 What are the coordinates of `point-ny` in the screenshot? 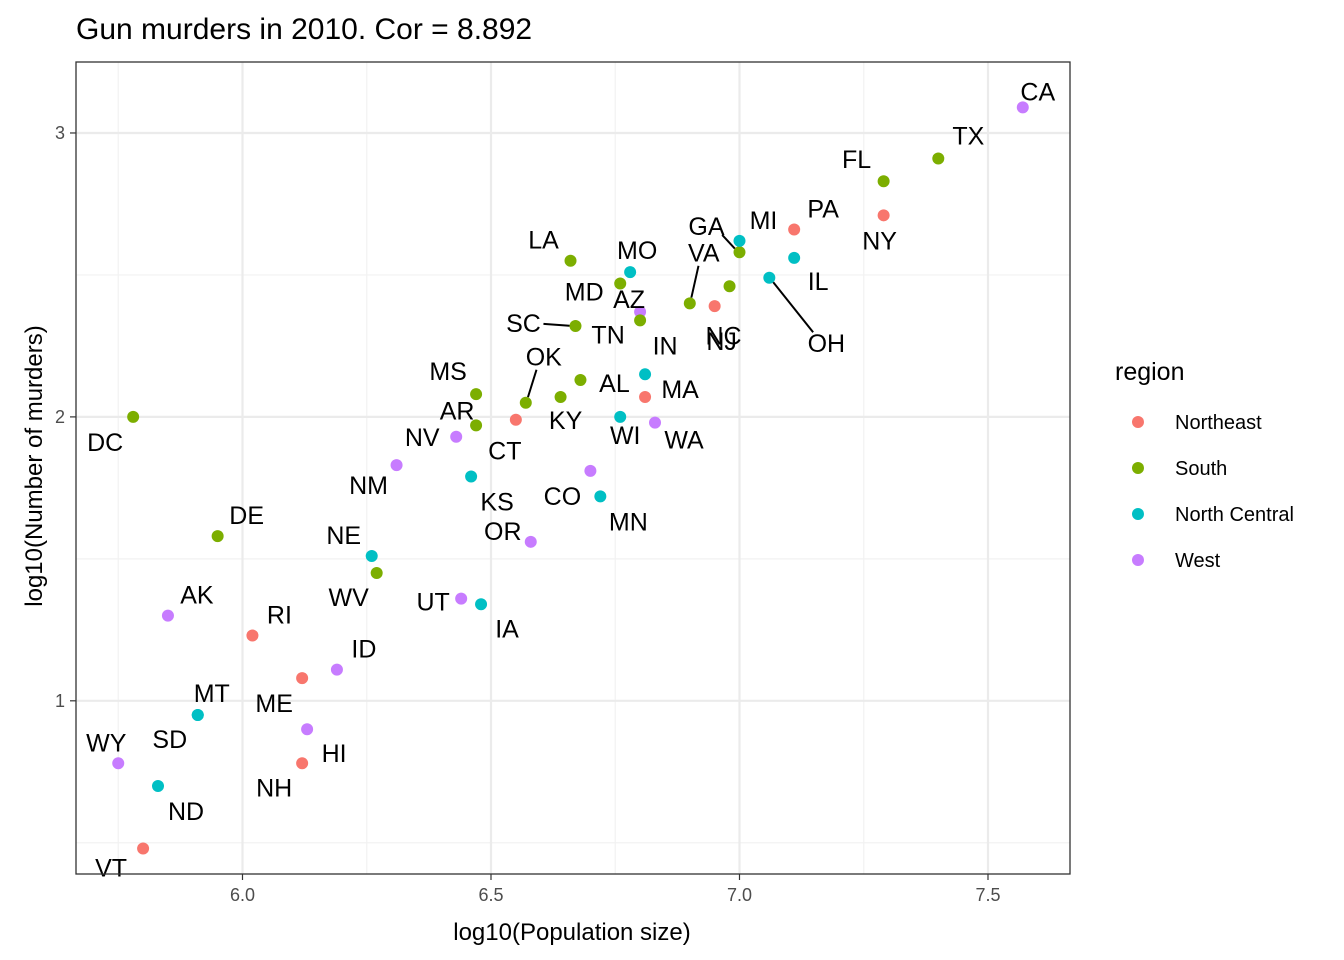 It's located at (883, 215).